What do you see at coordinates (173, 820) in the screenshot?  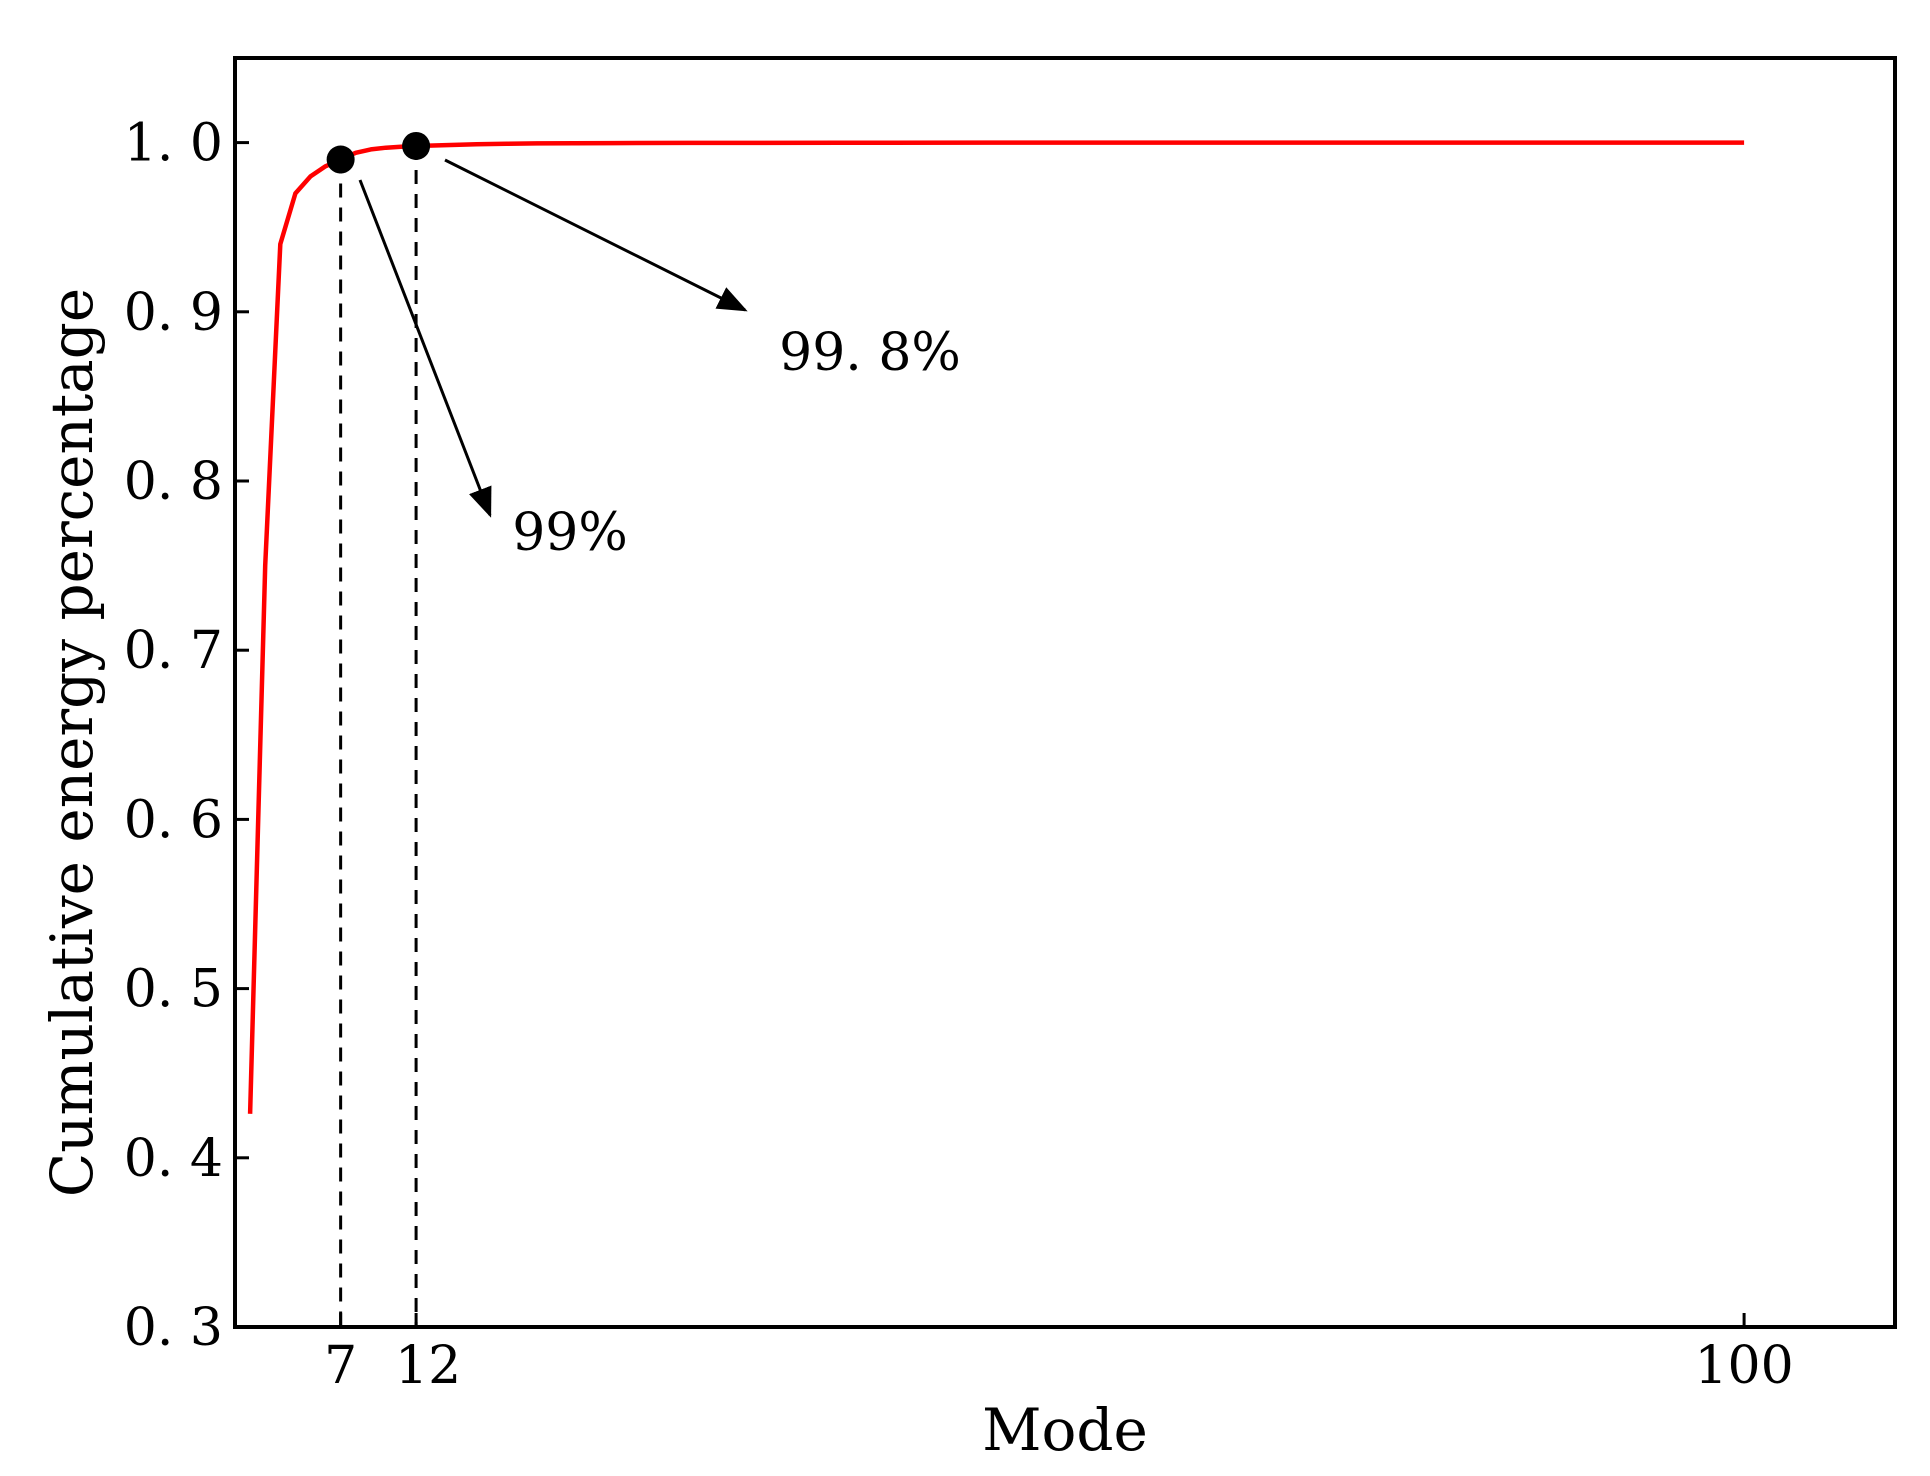 I see `y-tick-label: 0. 6` at bounding box center [173, 820].